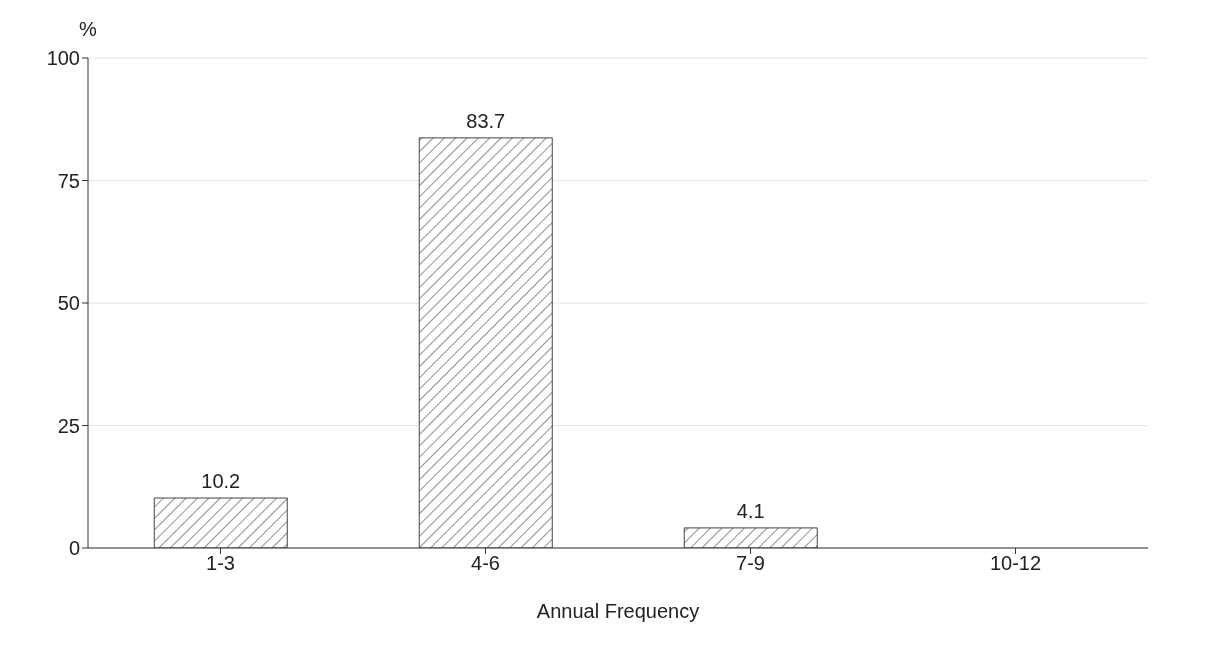 The width and height of the screenshot is (1226, 660). Describe the element at coordinates (750, 510) in the screenshot. I see `data-label: 4.1` at that location.